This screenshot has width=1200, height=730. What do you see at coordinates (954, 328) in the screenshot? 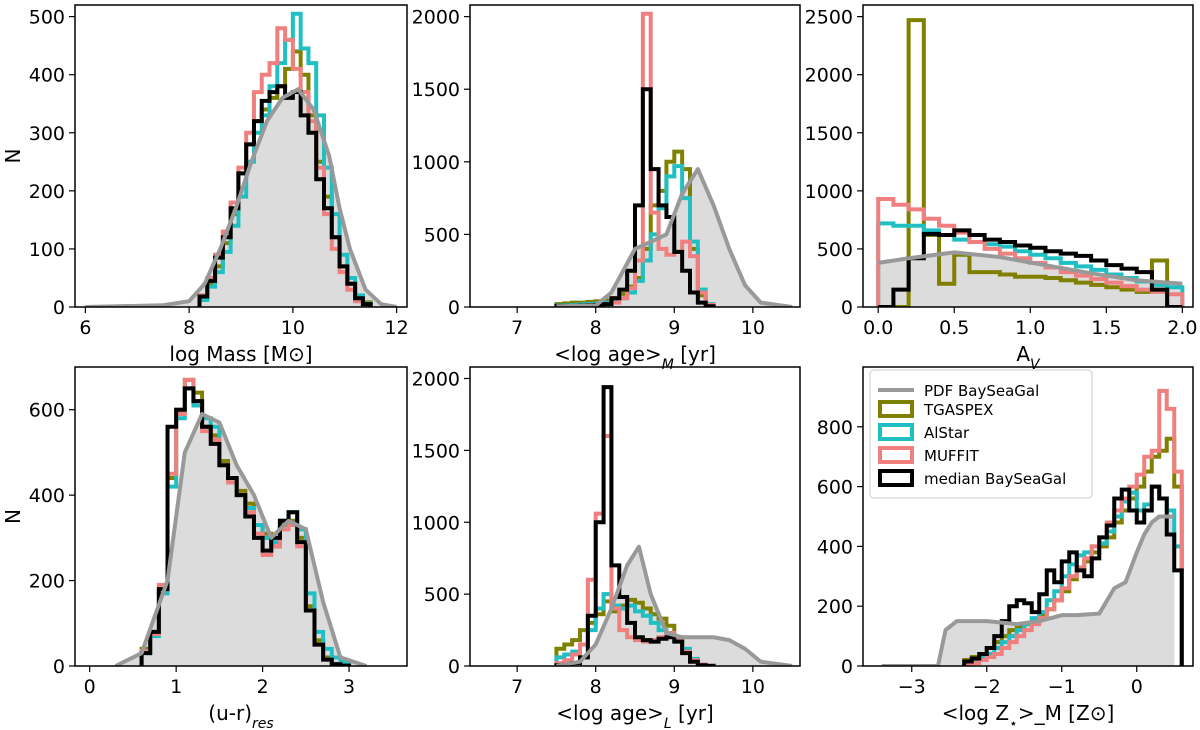
I see `x-tick-label: 0.5` at bounding box center [954, 328].